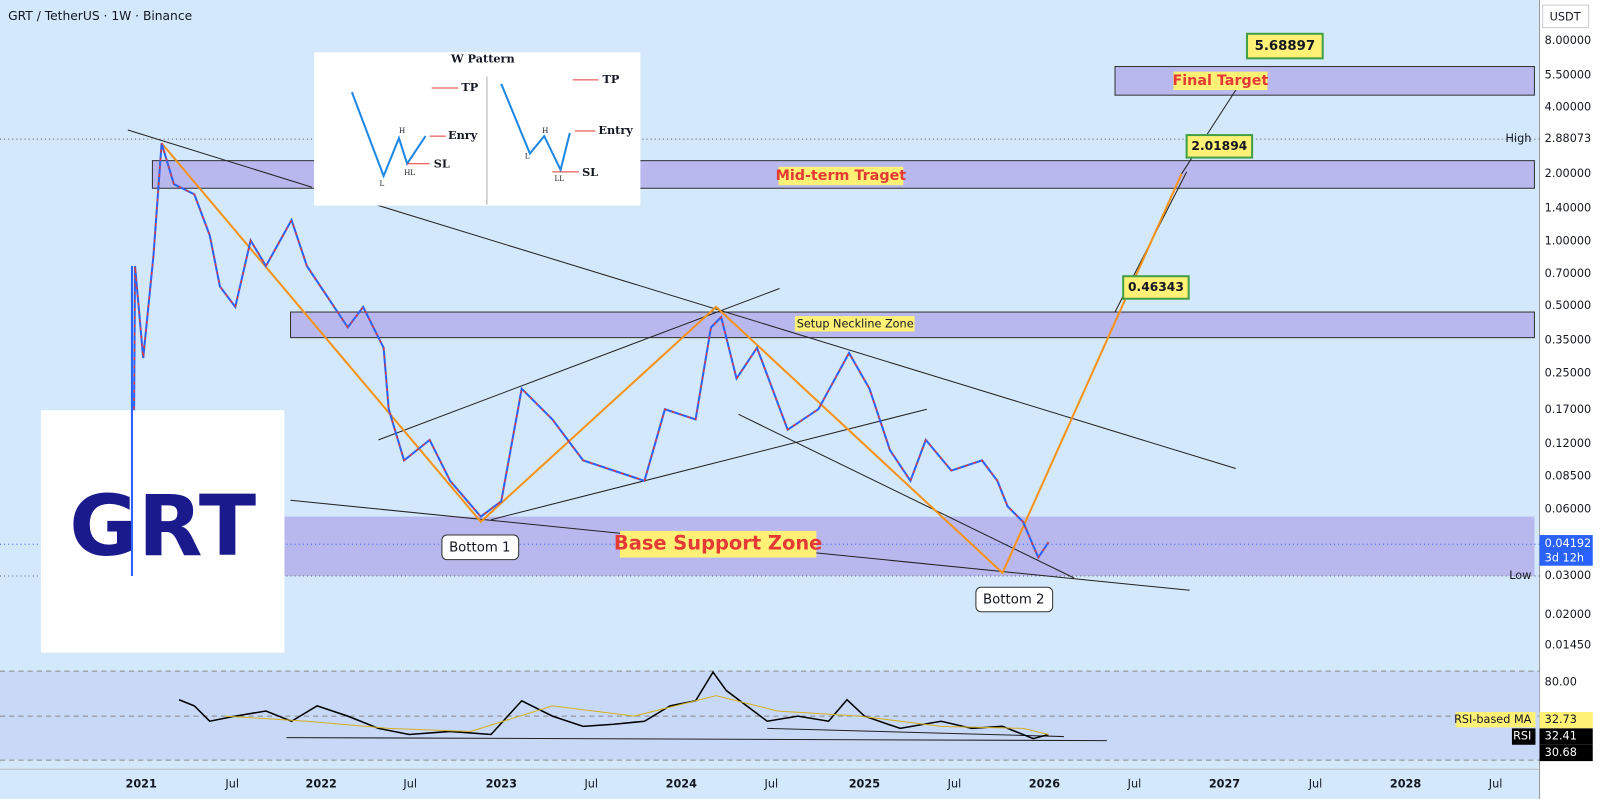  I want to click on neck-callout, so click(1156, 287).